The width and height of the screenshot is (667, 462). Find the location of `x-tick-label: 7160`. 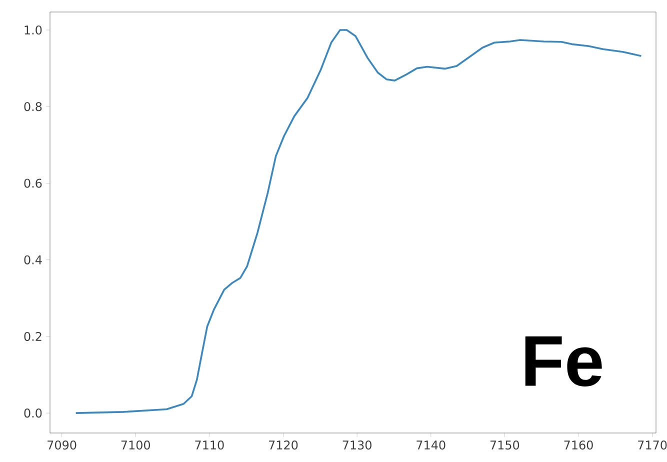

x-tick-label: 7160 is located at coordinates (578, 445).